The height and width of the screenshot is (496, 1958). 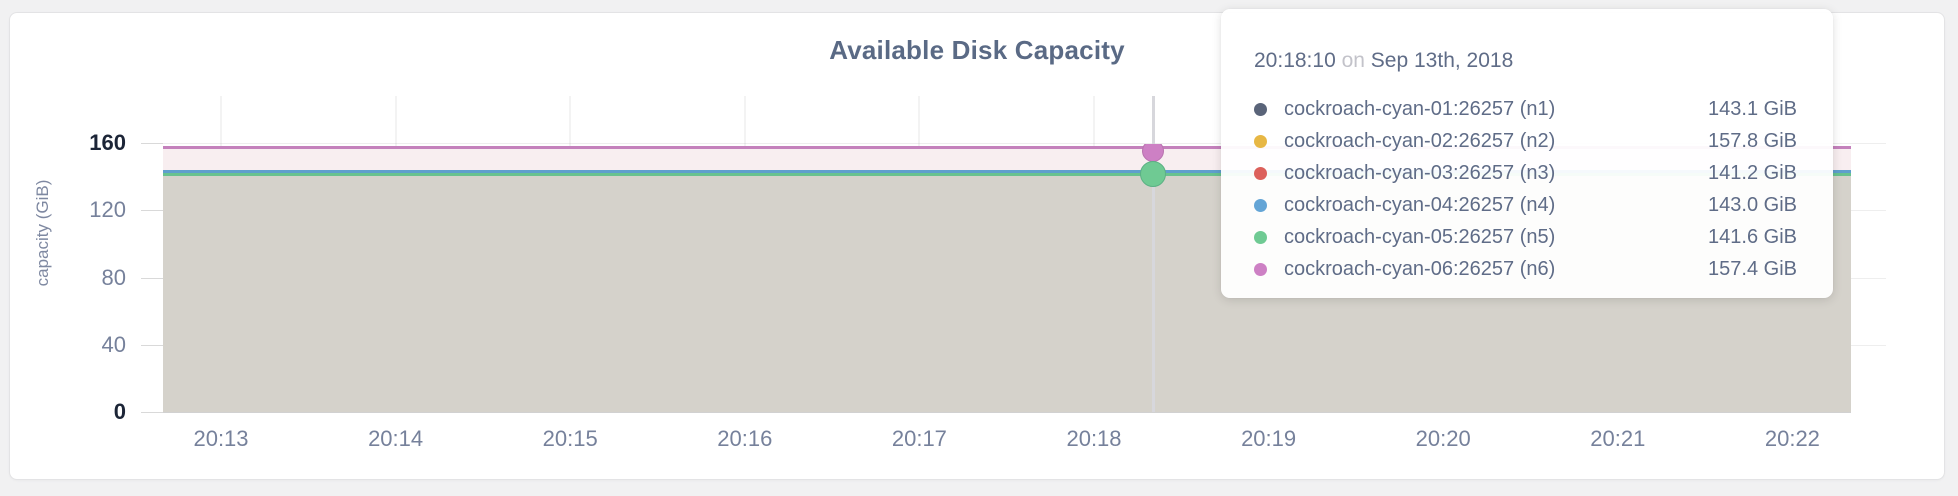 I want to click on series-name: cockroach-cyan-01:26257 (n1), so click(x=1420, y=108).